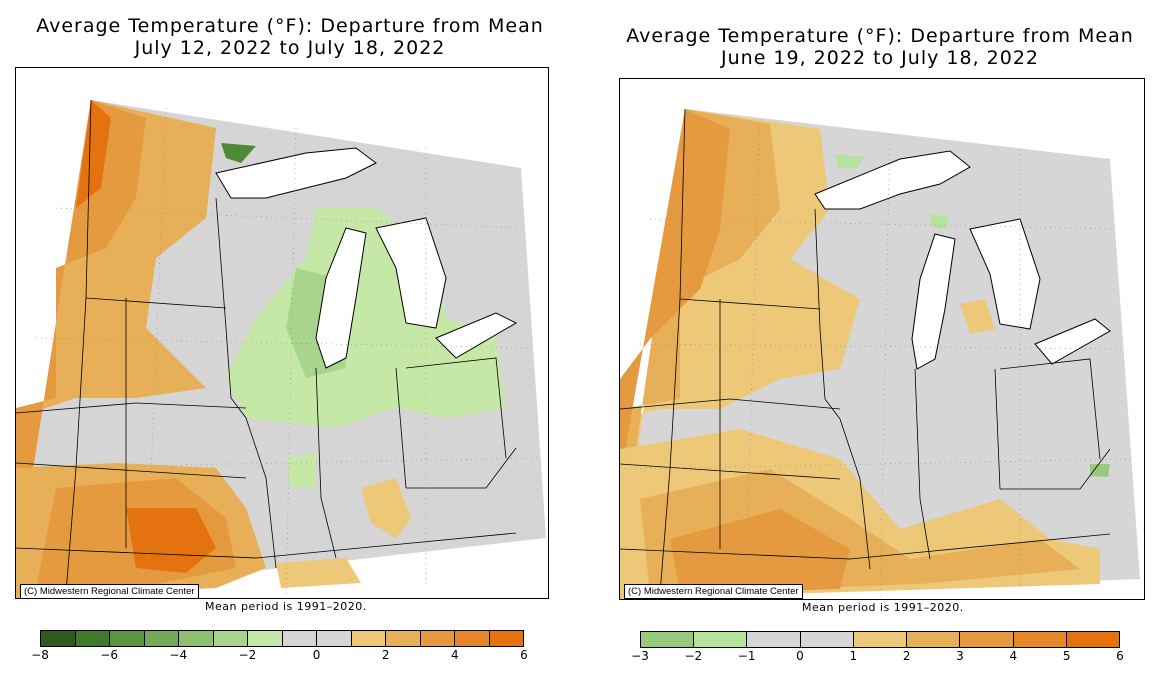 This screenshot has width=1161, height=677. I want to click on colorbar-tick-label: −8, so click(40, 655).